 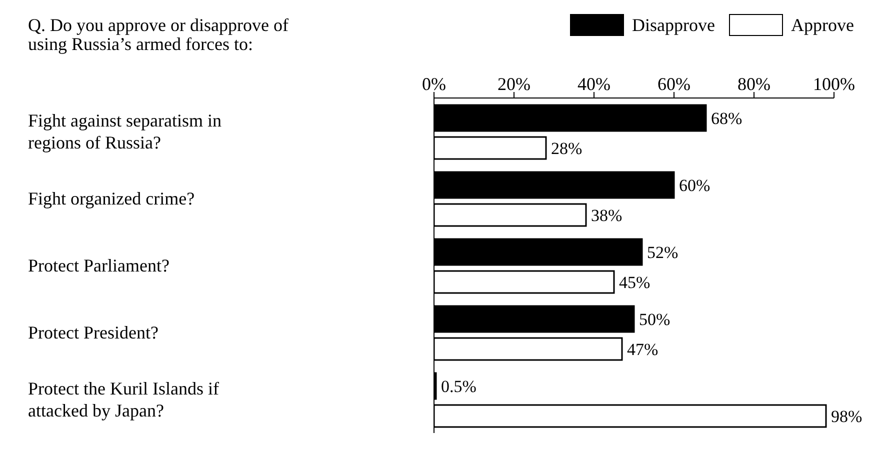 I want to click on x2-tick-label: 40%, so click(x=594, y=84).